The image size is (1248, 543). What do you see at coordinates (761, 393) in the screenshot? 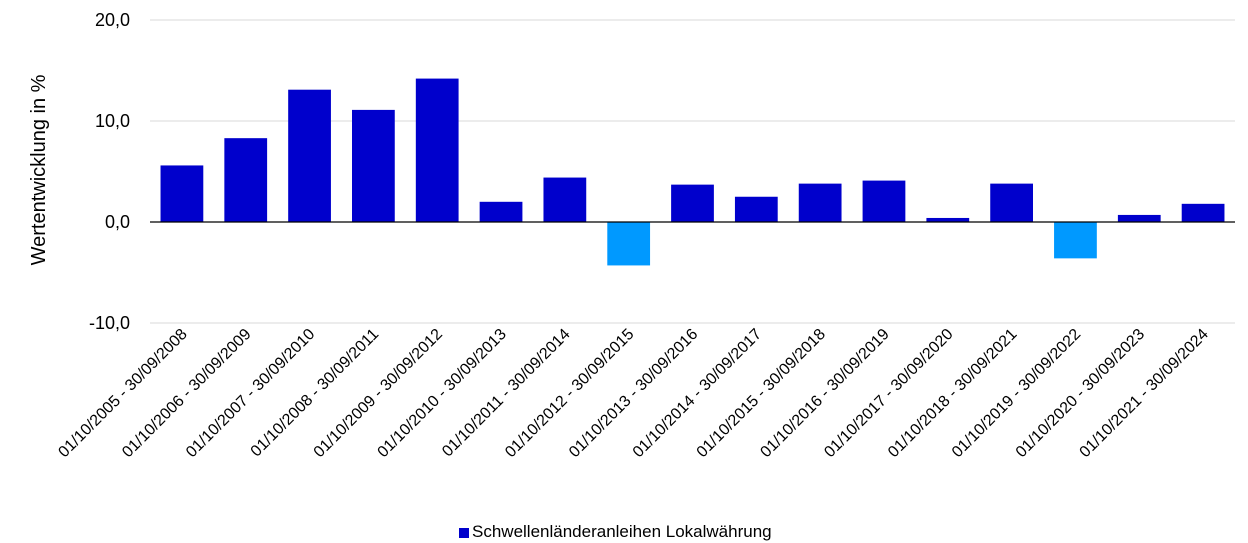
I see `x-tick-label: 01/10/2015 - 30/09/2018` at bounding box center [761, 393].